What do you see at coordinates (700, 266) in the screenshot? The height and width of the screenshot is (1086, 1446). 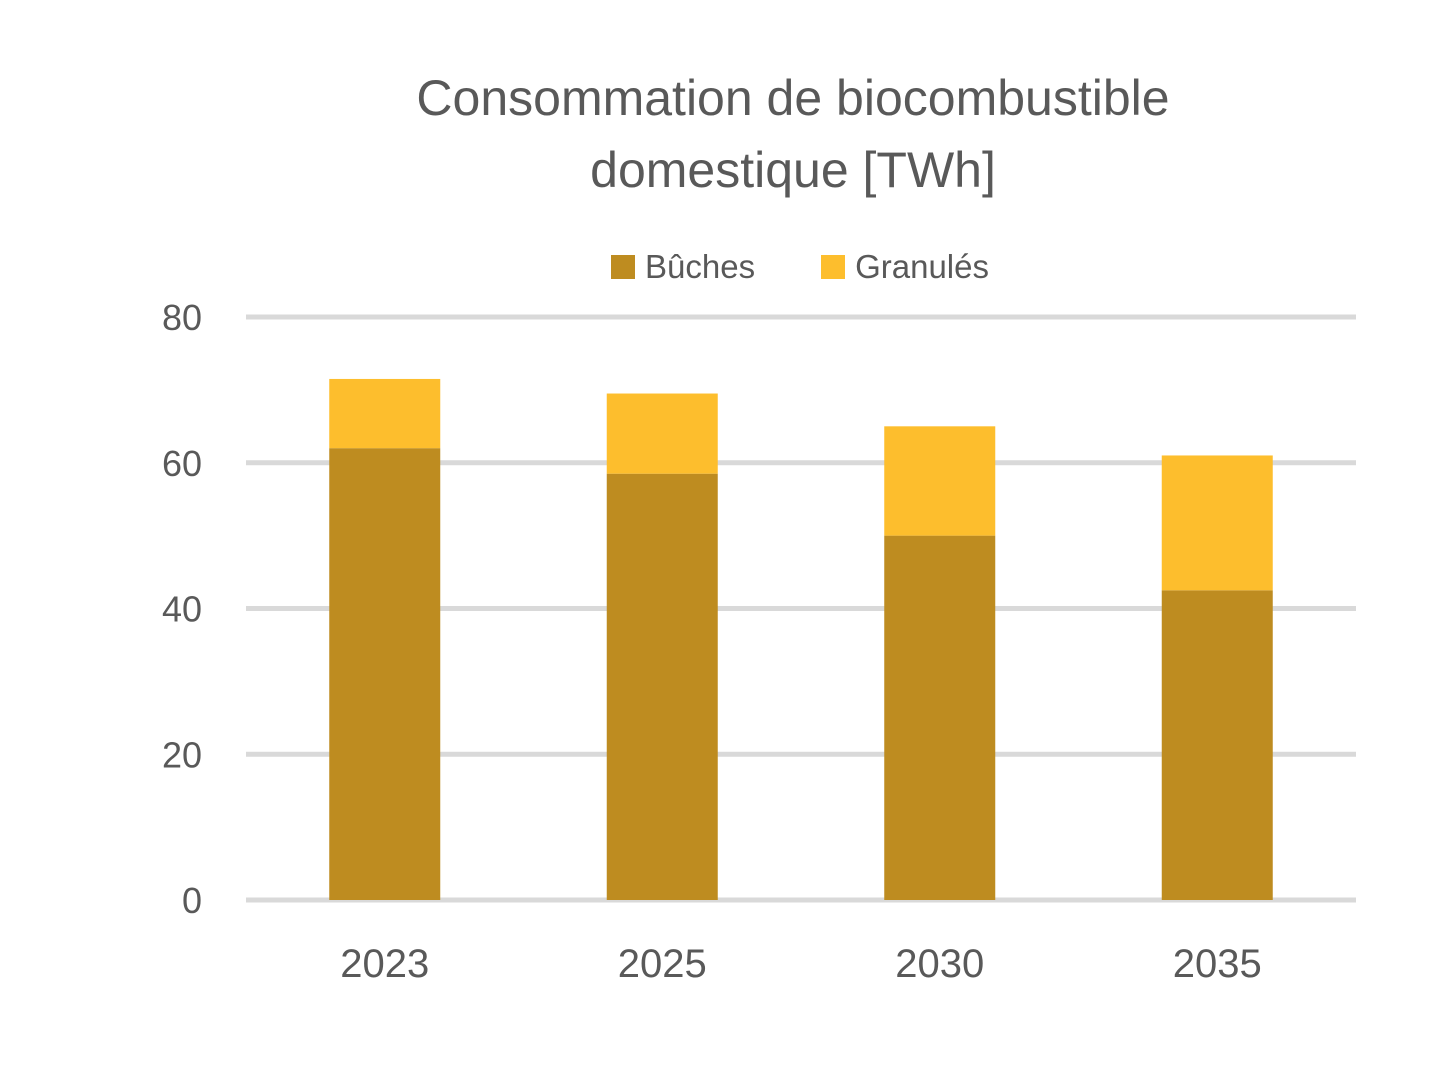 I see `legend-label-buches: Bûches` at bounding box center [700, 266].